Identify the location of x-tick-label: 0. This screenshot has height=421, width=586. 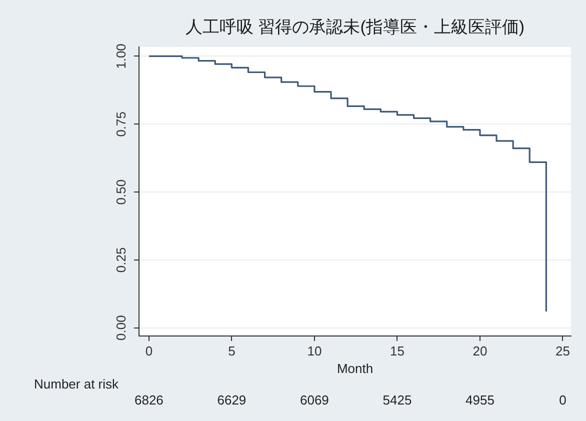
(149, 350).